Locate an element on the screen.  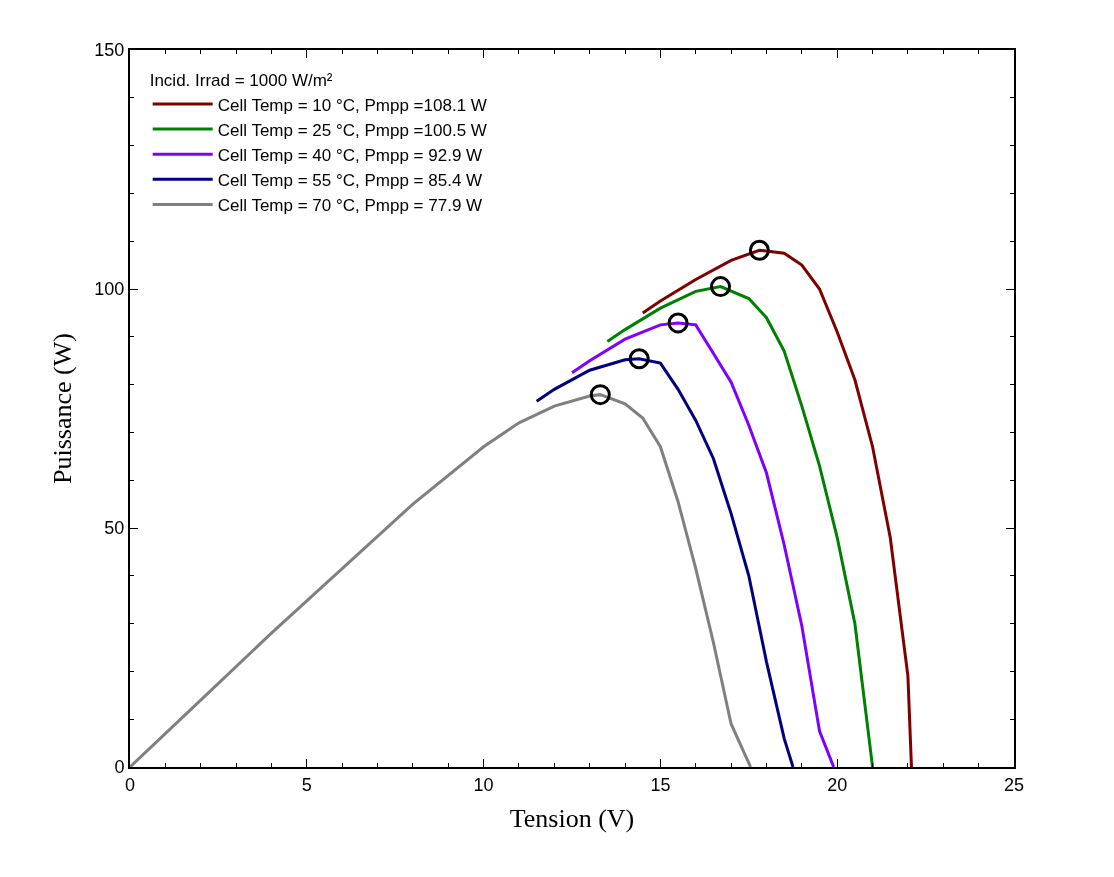
x-tick-label: 15 is located at coordinates (660, 784).